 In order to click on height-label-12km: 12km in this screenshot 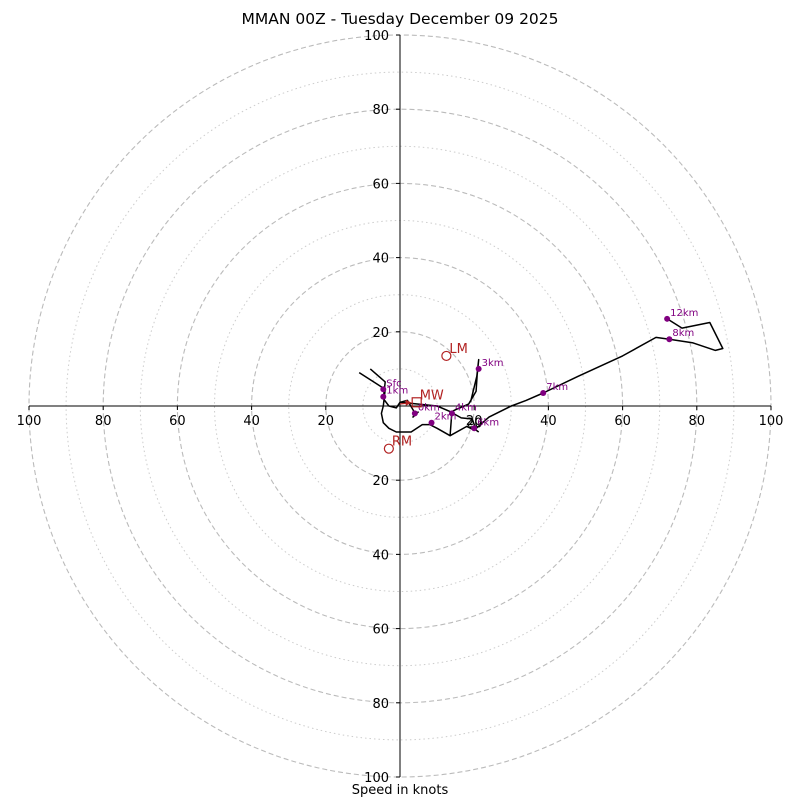, I will do `click(684, 313)`.